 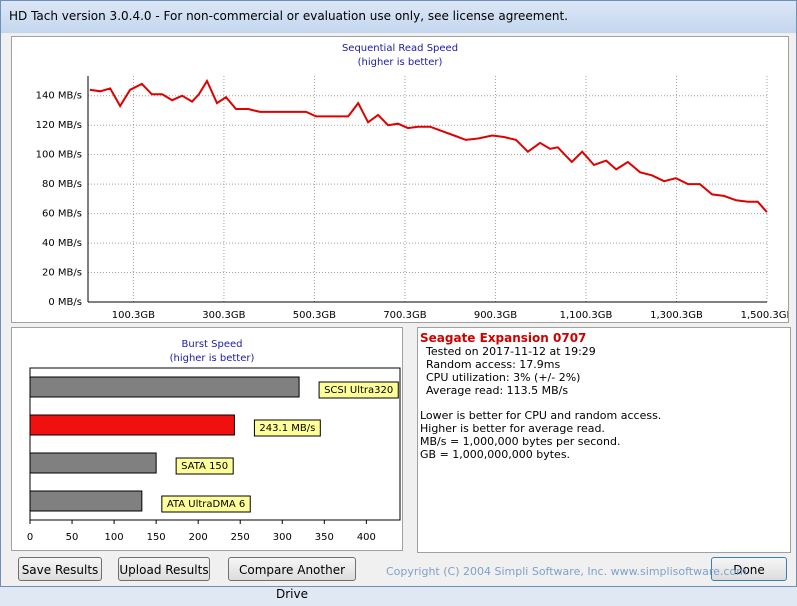 What do you see at coordinates (503, 377) in the screenshot?
I see `detail: CPU utilization: 3% (+/- 2%)` at bounding box center [503, 377].